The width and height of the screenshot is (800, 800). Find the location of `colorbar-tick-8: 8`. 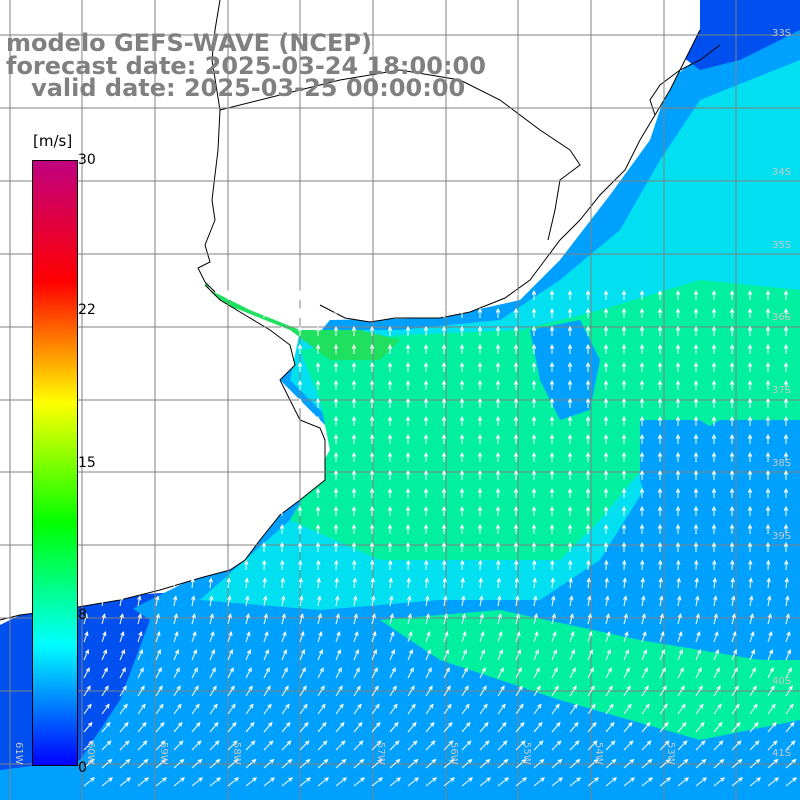

colorbar-tick-8: 8 is located at coordinates (82, 615).